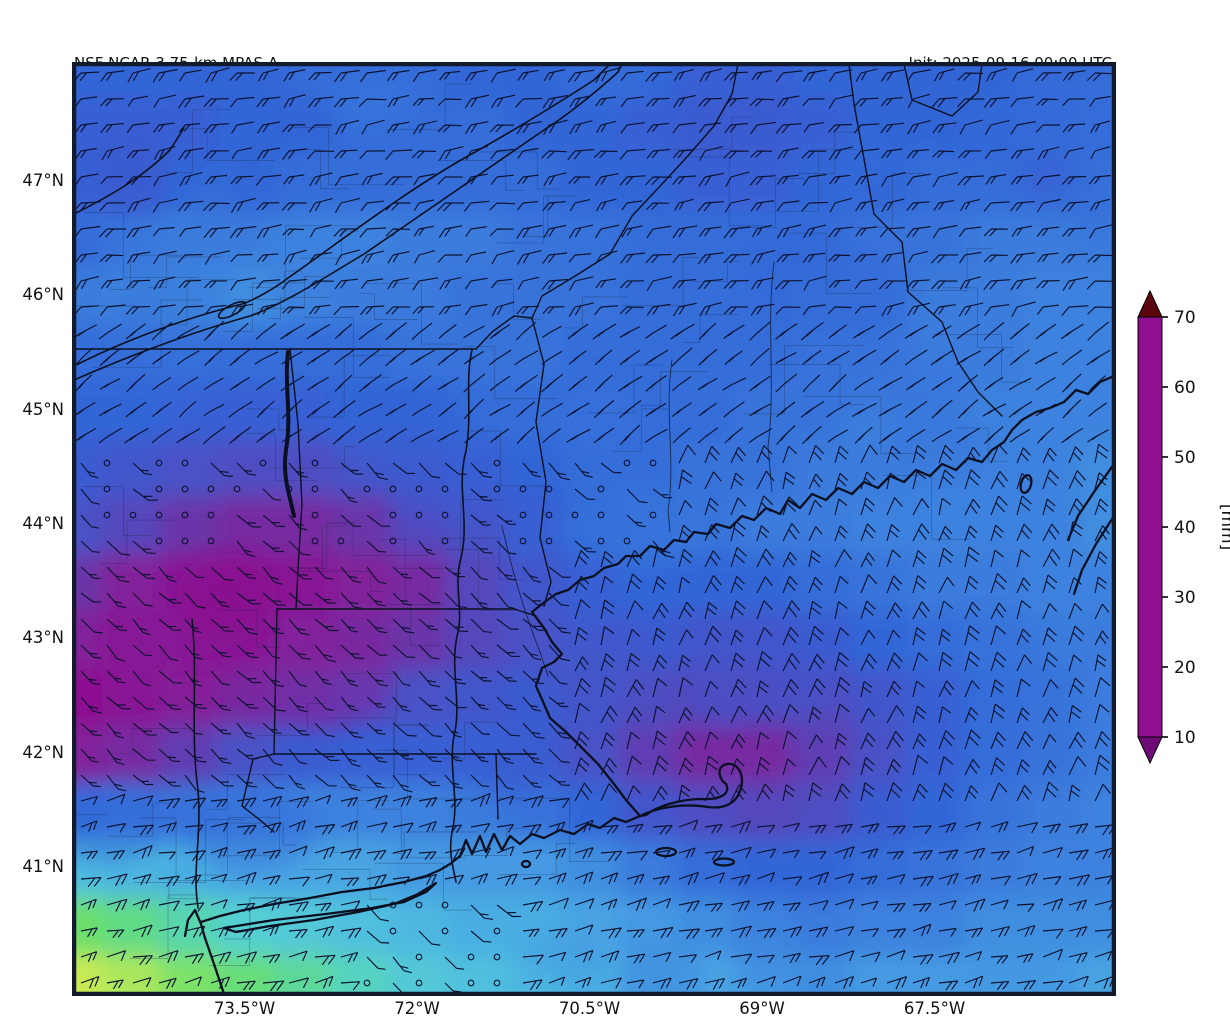  What do you see at coordinates (244, 1008) in the screenshot?
I see `lon-tick-label: 73.5°W` at bounding box center [244, 1008].